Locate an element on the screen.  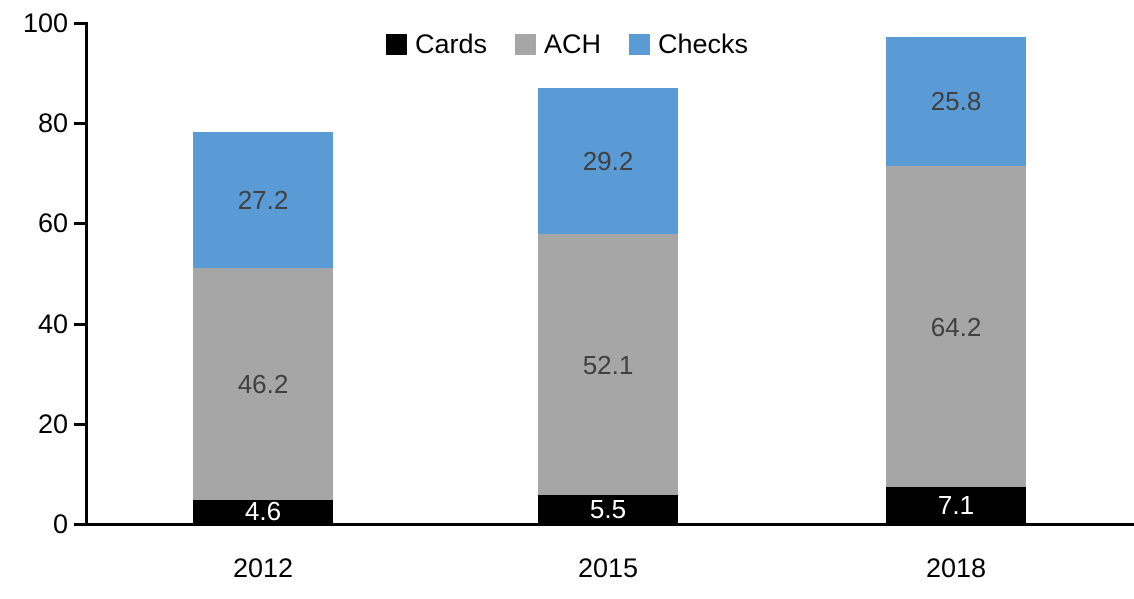
bar-segment-label: 27.2 is located at coordinates (263, 200).